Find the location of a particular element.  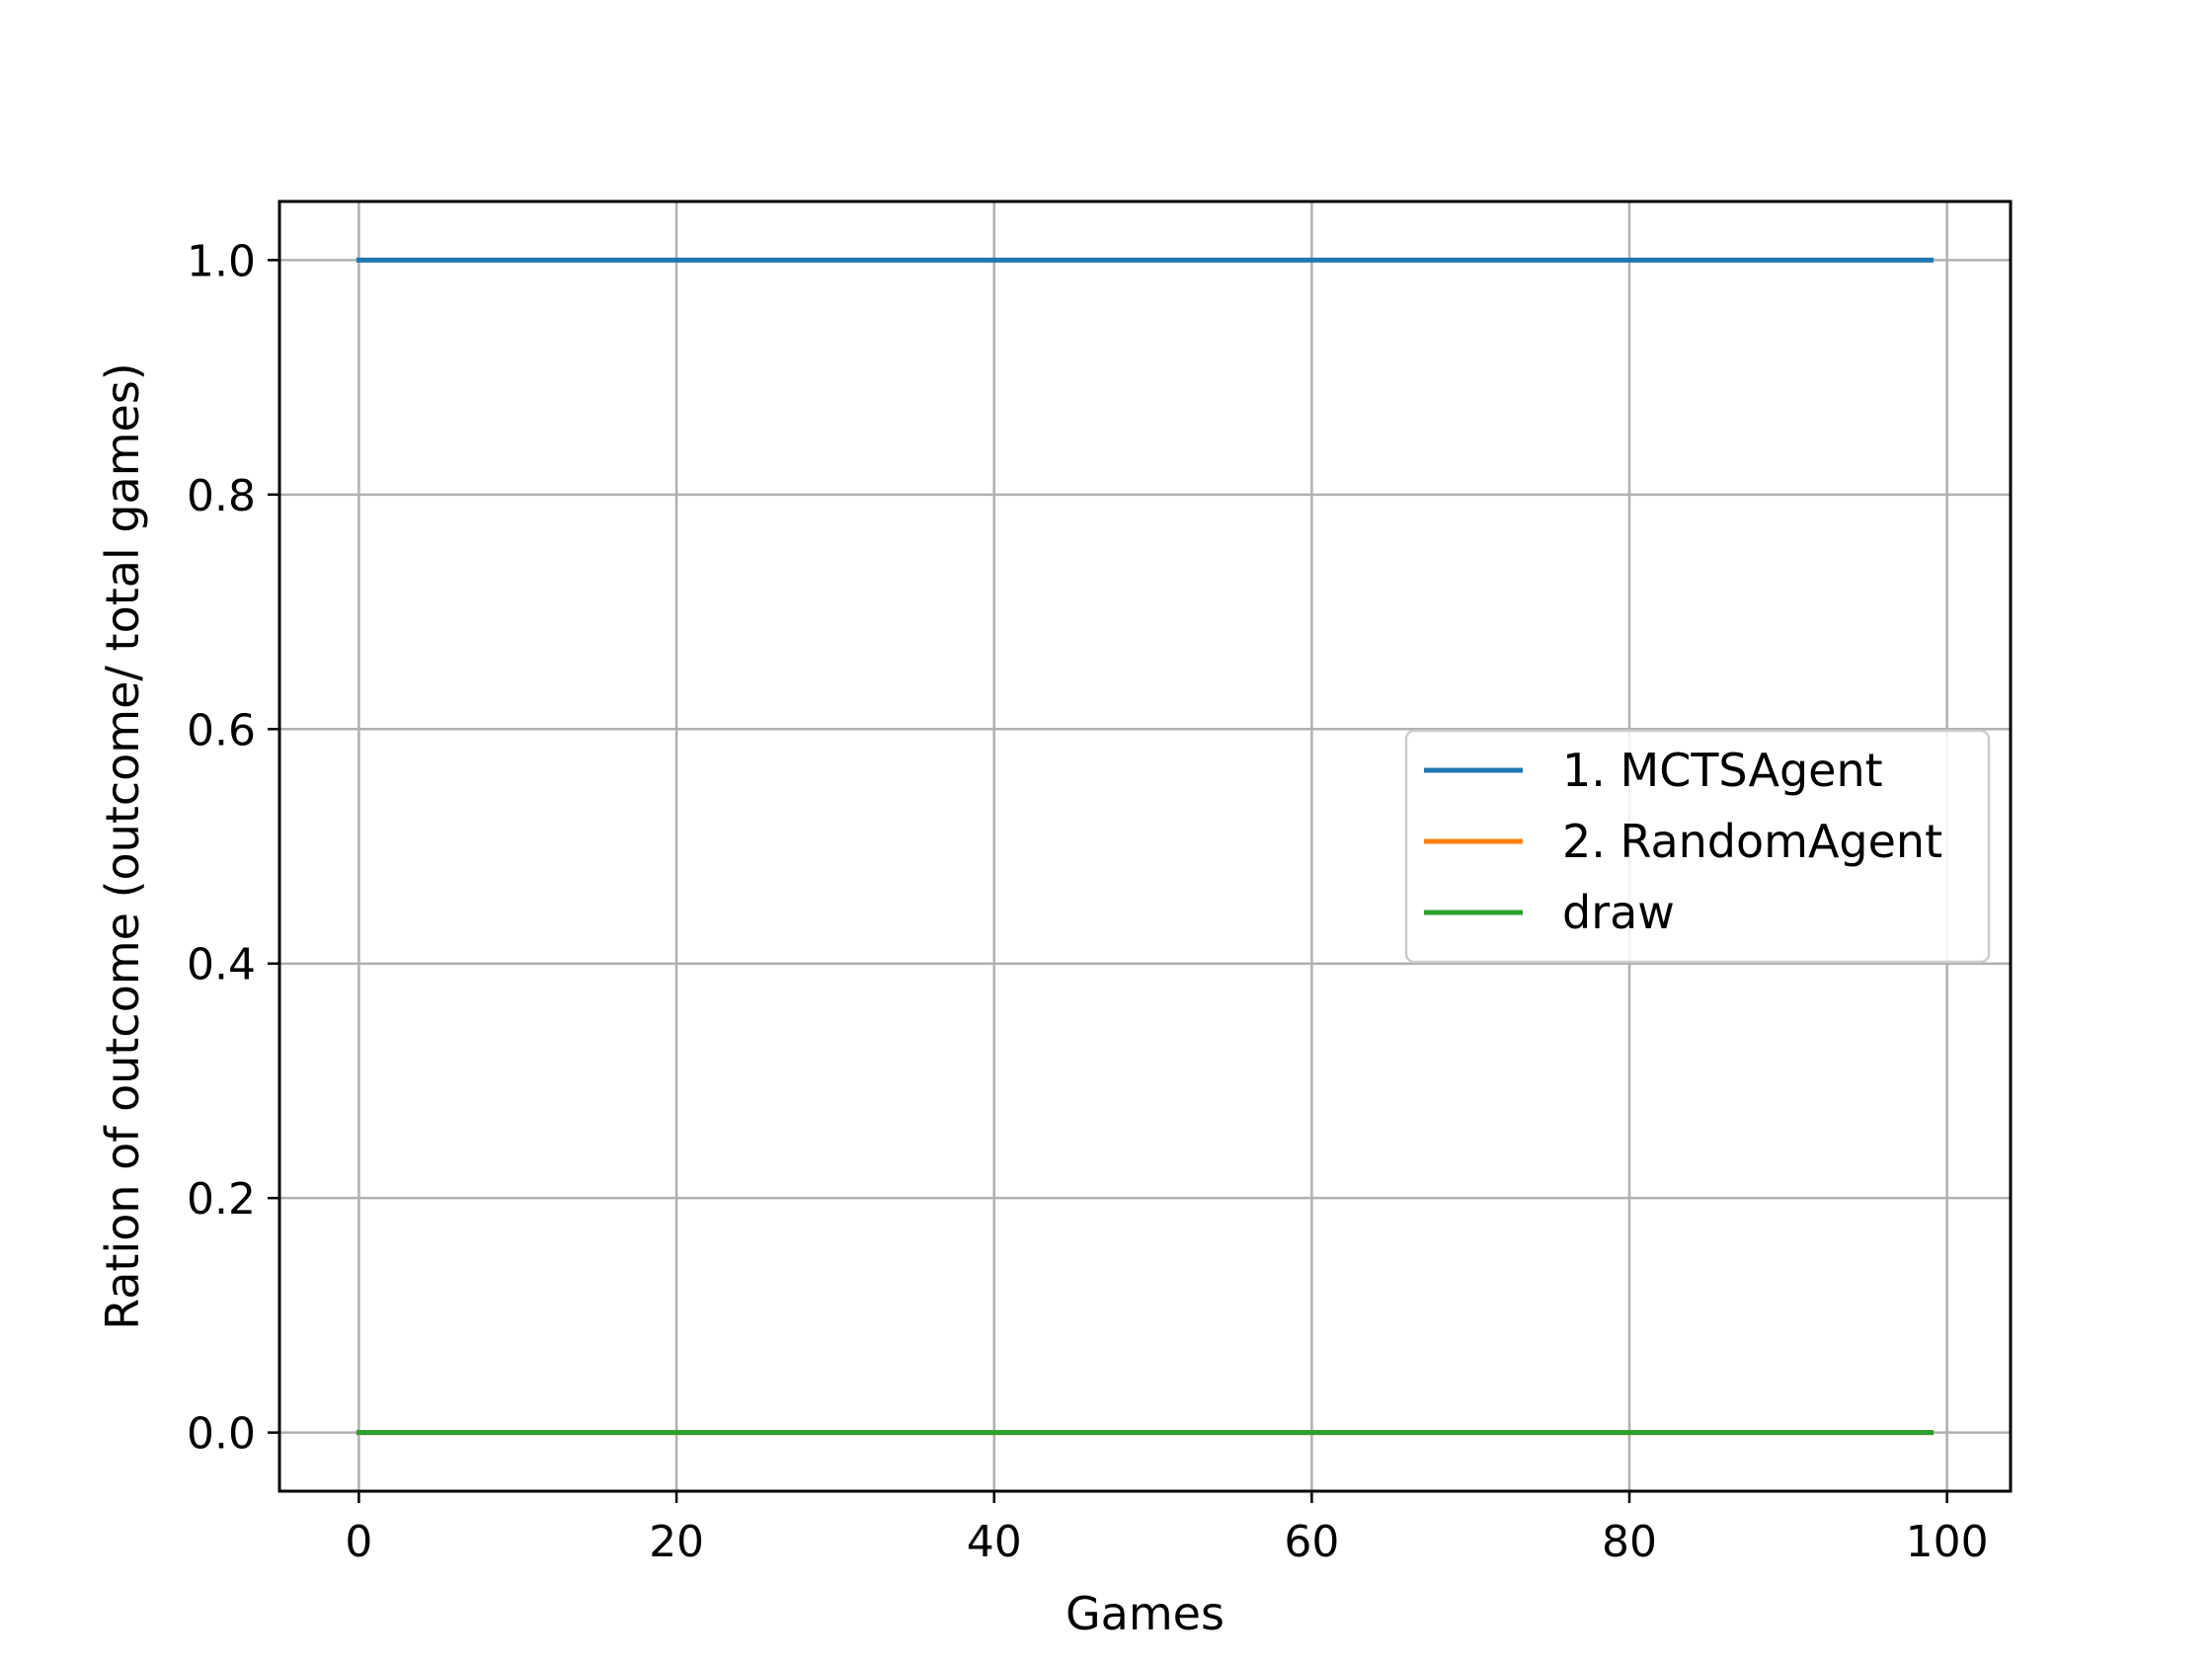

x-tick-label: 60 is located at coordinates (1311, 1542).